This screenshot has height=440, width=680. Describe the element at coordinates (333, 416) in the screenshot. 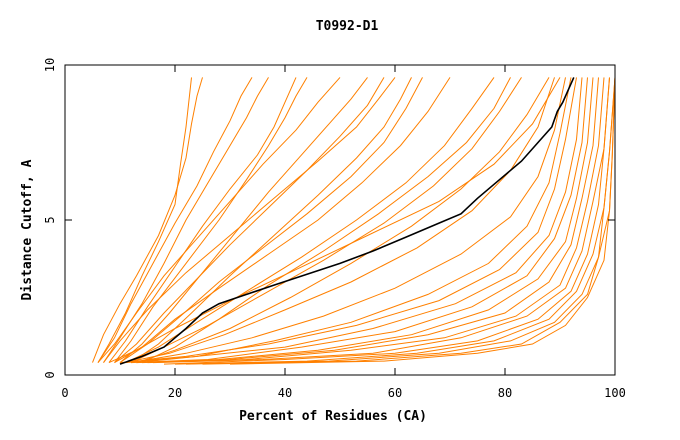

I see `x-axis-label: Percent of Residues (CA)` at that location.